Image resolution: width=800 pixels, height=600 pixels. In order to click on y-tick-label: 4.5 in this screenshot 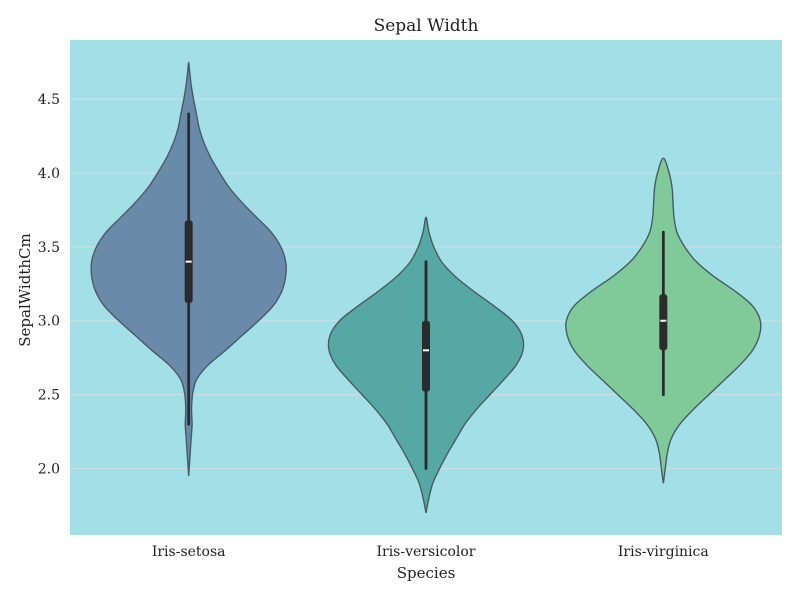, I will do `click(49, 100)`.